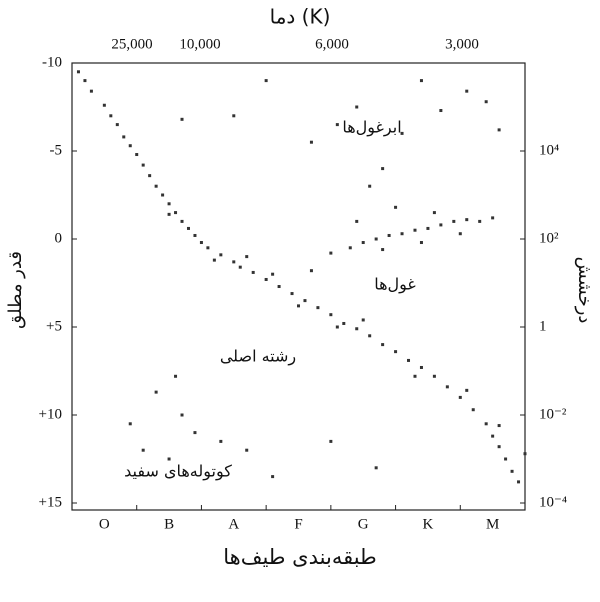 The height and width of the screenshot is (602, 600). What do you see at coordinates (50, 502) in the screenshot?
I see `y-tick-label: +15` at bounding box center [50, 502].